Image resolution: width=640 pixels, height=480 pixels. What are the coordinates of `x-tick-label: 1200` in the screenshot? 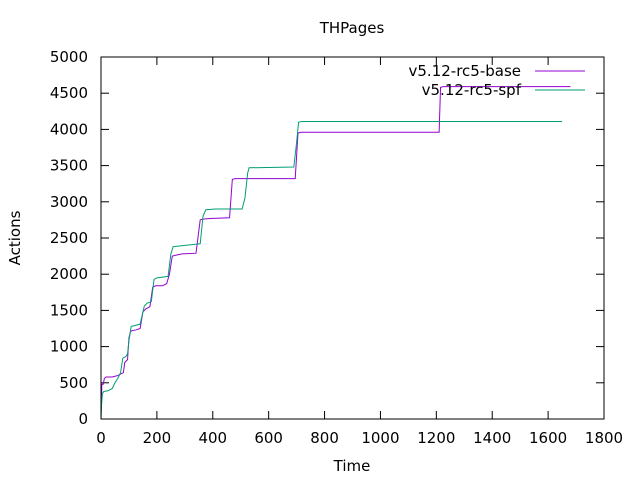 It's located at (436, 438).